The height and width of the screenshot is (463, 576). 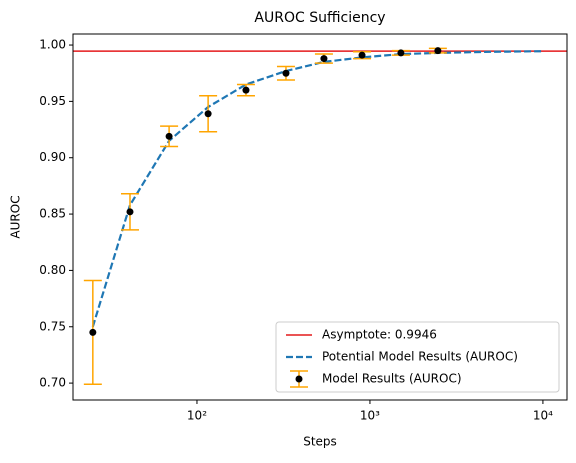 What do you see at coordinates (16, 216) in the screenshot?
I see `y-axis-label: AUROC` at bounding box center [16, 216].